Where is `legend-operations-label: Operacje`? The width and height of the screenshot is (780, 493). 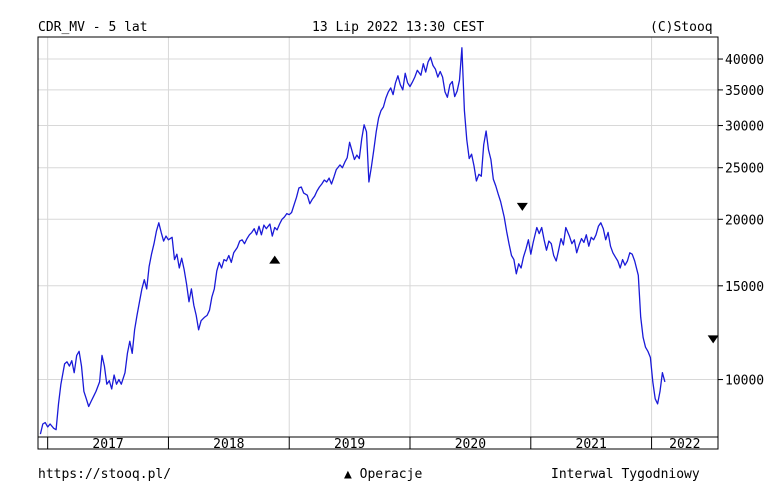
legend-operations-label: Operacje is located at coordinates (391, 474).